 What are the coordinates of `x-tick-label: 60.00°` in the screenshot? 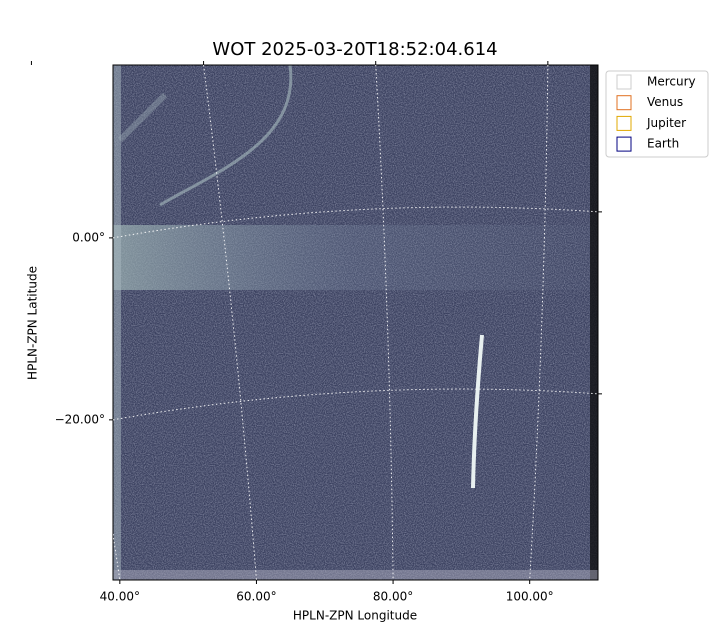 It's located at (256, 597).